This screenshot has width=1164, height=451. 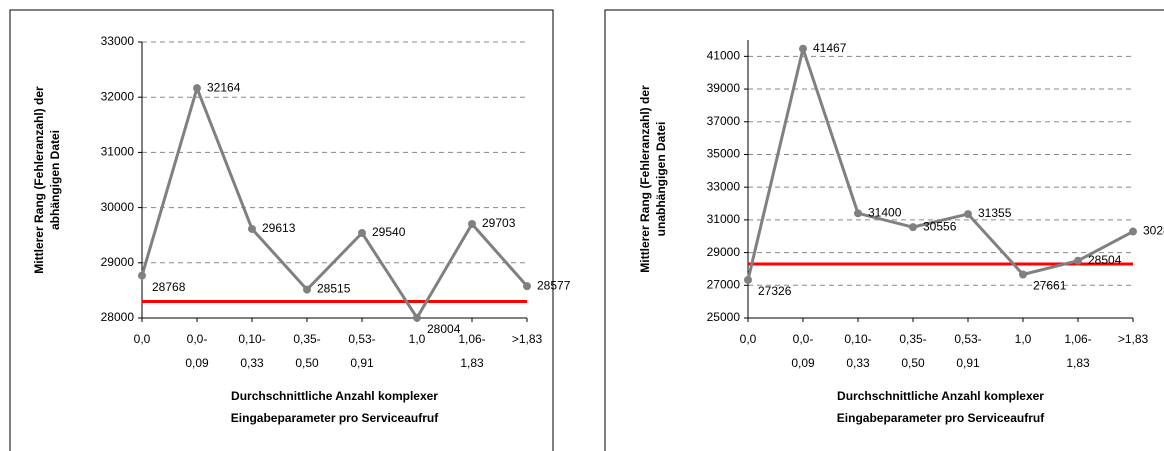 I want to click on data-label: 28504, so click(x=1105, y=260).